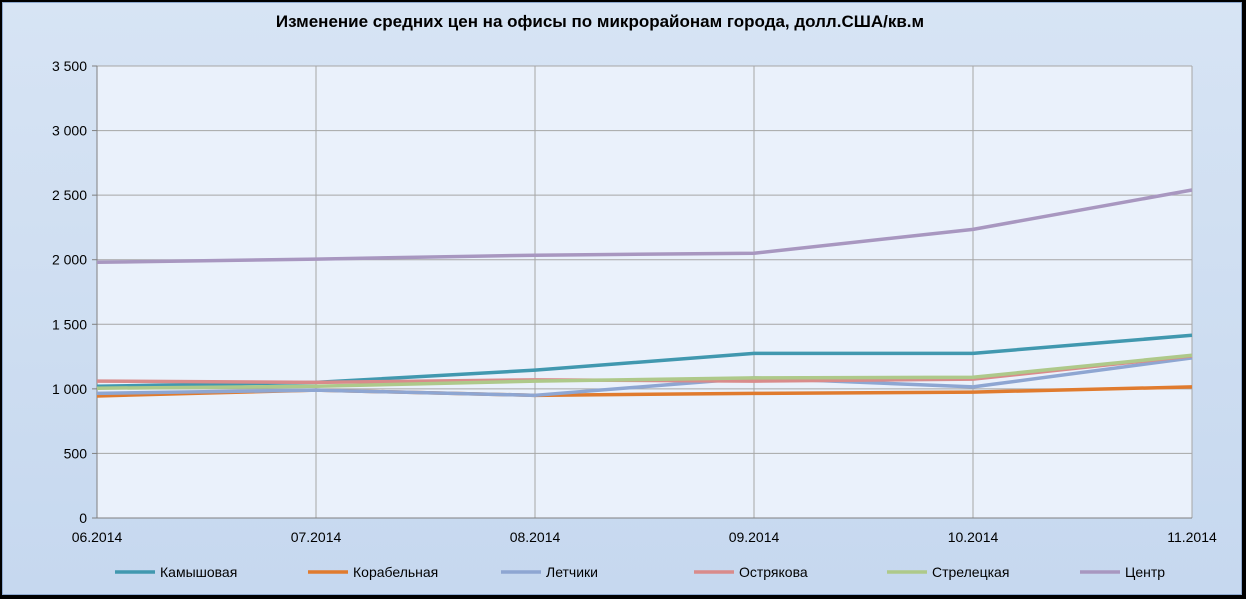  Describe the element at coordinates (1145, 572) in the screenshot. I see `legend-label: Центр` at that location.